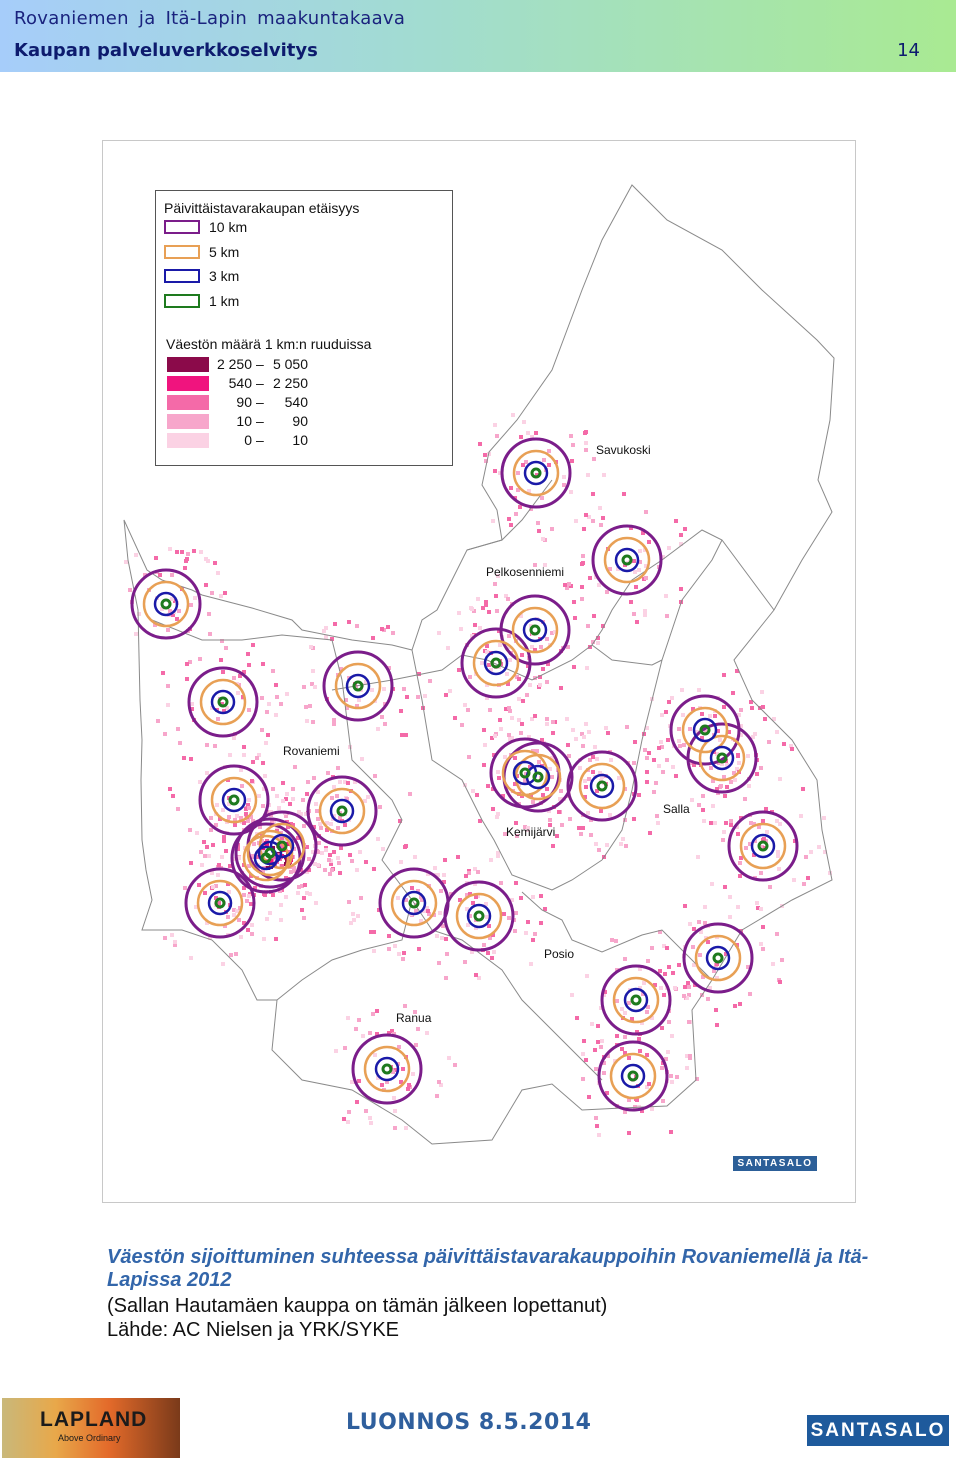 The height and width of the screenshot is (1461, 960). I want to click on store-ring-24-1km, so click(633, 1076).